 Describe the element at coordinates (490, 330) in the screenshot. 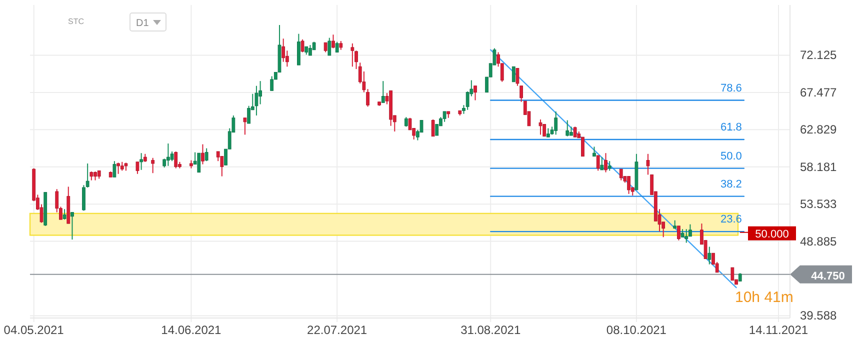

I see `x-tick-label: 31.08.2021` at that location.